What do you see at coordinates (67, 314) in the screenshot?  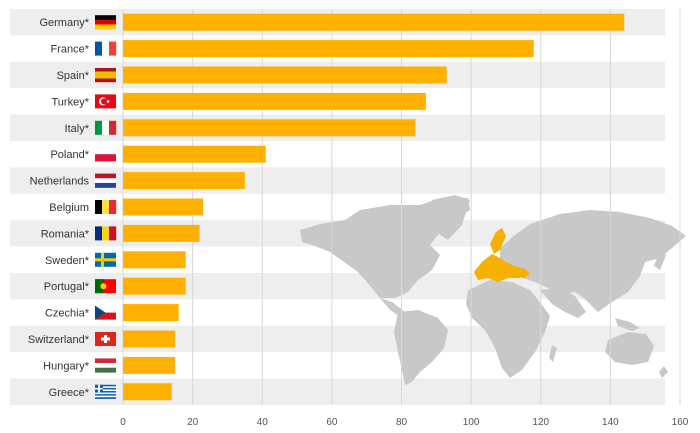 I see `category-label: Czechia*` at bounding box center [67, 314].